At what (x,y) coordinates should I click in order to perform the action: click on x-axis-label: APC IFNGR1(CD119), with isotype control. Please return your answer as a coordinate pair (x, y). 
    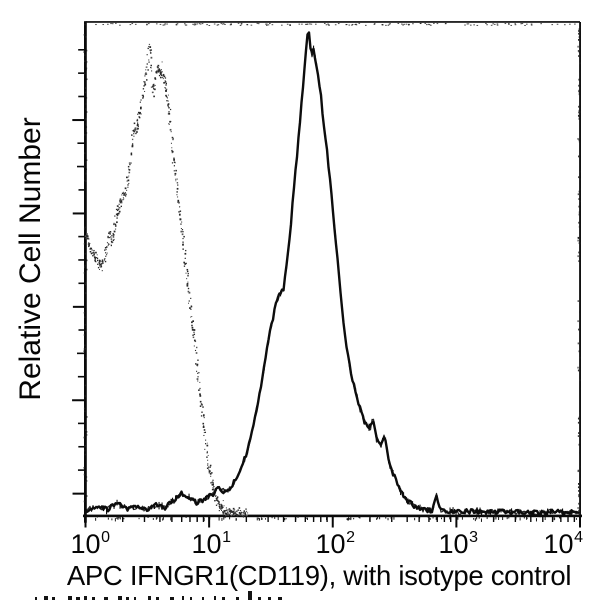
    Looking at the image, I should click on (319, 575).